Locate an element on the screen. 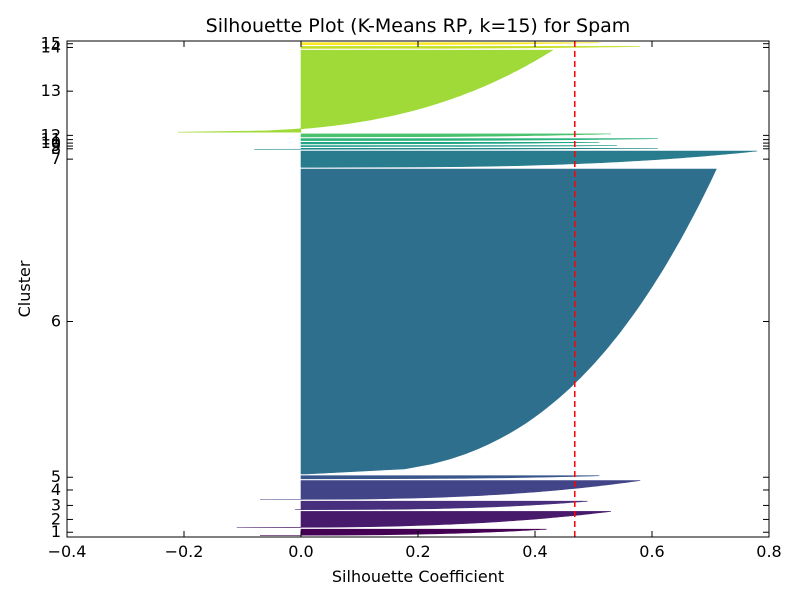 This screenshot has width=800, height=600. x-tick-label: 0.4 is located at coordinates (534, 551).